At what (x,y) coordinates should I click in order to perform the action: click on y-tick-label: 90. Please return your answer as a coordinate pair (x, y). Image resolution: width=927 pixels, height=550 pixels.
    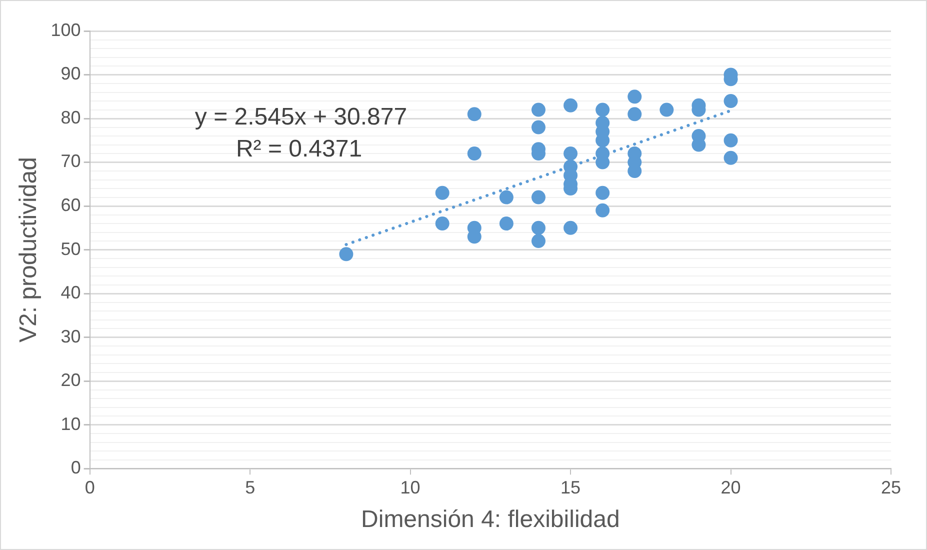
    Looking at the image, I should click on (70, 74).